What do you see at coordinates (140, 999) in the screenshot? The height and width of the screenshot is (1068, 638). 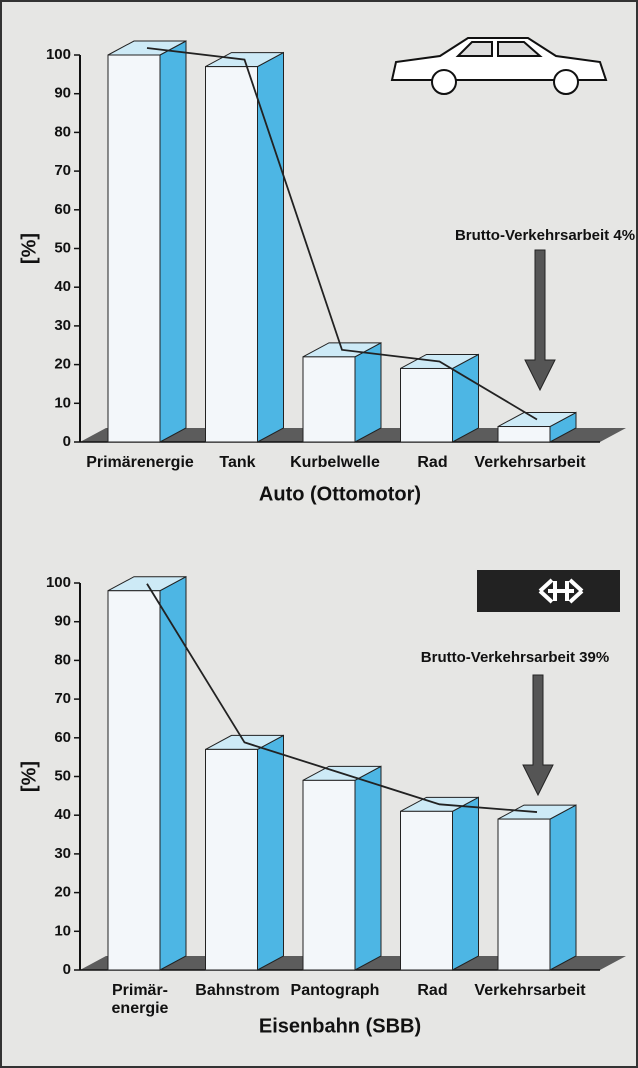 I see `x-tick-label: Primär- energie` at bounding box center [140, 999].